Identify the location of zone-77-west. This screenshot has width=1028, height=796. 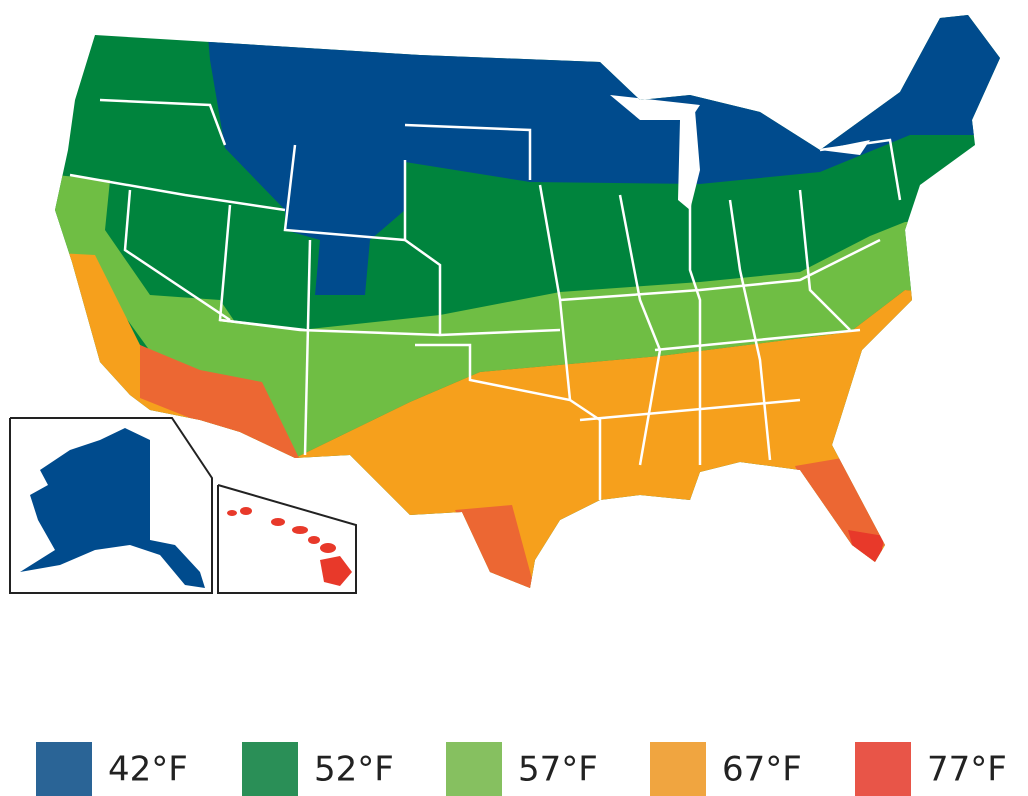
(220, 402).